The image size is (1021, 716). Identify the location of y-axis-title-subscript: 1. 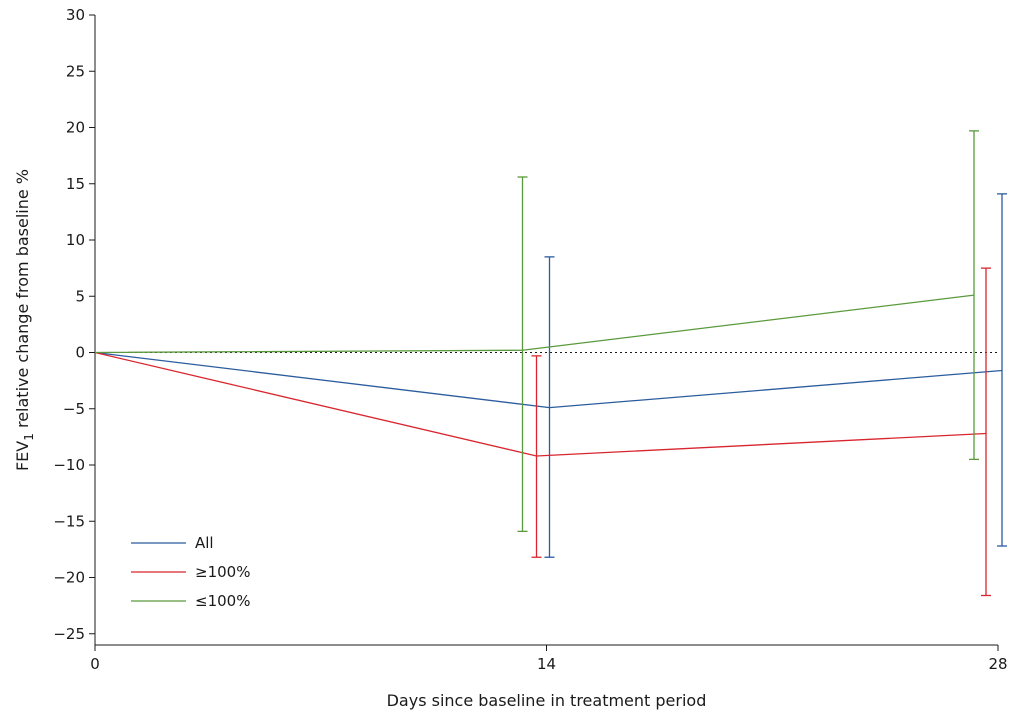
(29, 437).